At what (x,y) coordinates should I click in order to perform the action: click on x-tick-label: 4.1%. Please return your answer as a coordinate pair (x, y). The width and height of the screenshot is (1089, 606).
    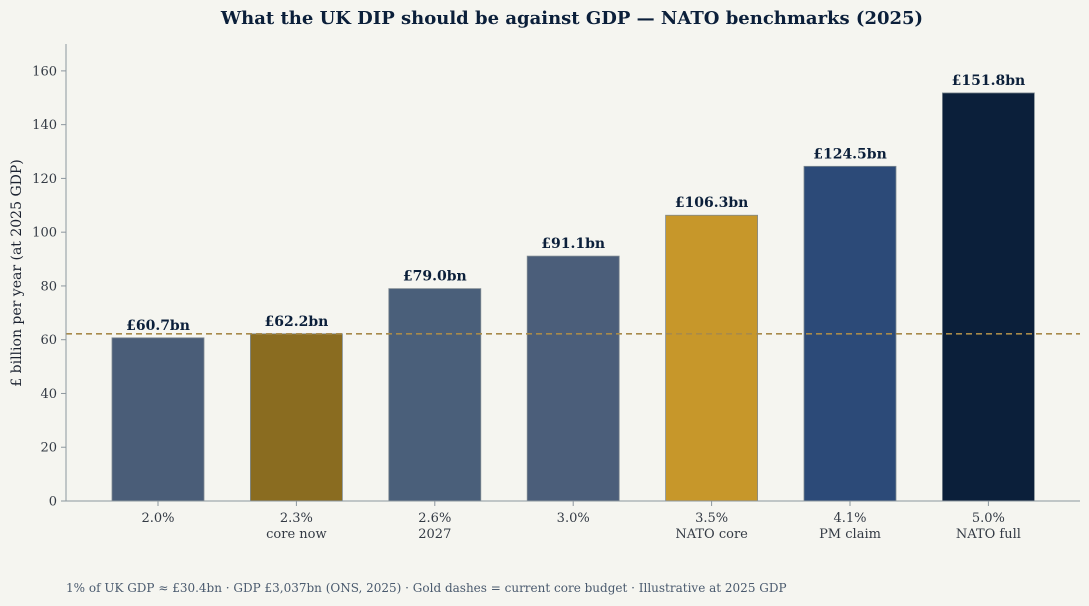
    Looking at the image, I should click on (849, 518).